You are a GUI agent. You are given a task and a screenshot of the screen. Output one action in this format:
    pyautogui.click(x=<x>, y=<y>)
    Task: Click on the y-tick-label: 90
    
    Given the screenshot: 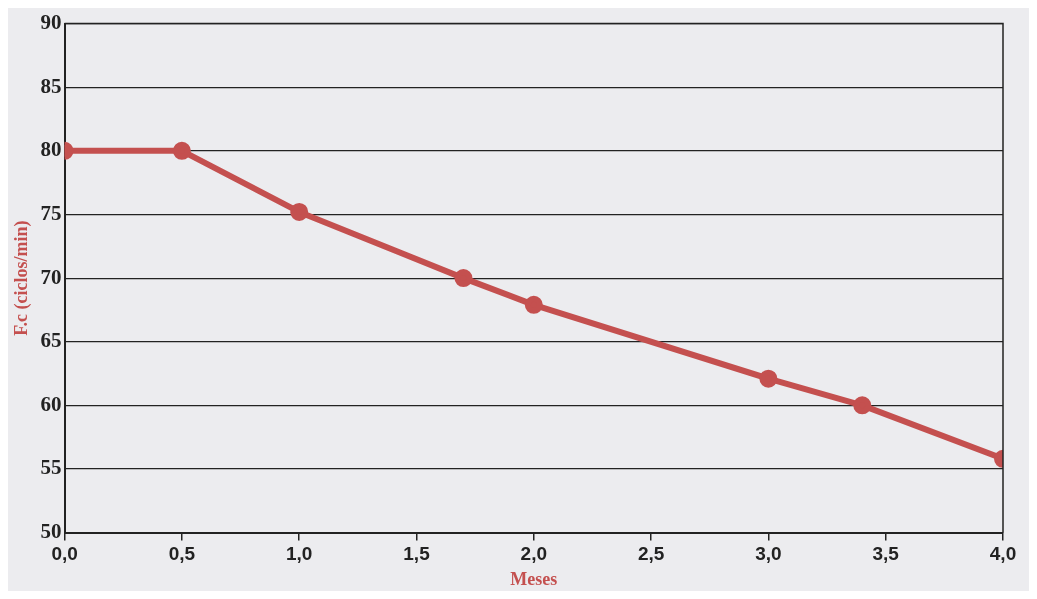 What is the action you would take?
    pyautogui.click(x=51, y=22)
    